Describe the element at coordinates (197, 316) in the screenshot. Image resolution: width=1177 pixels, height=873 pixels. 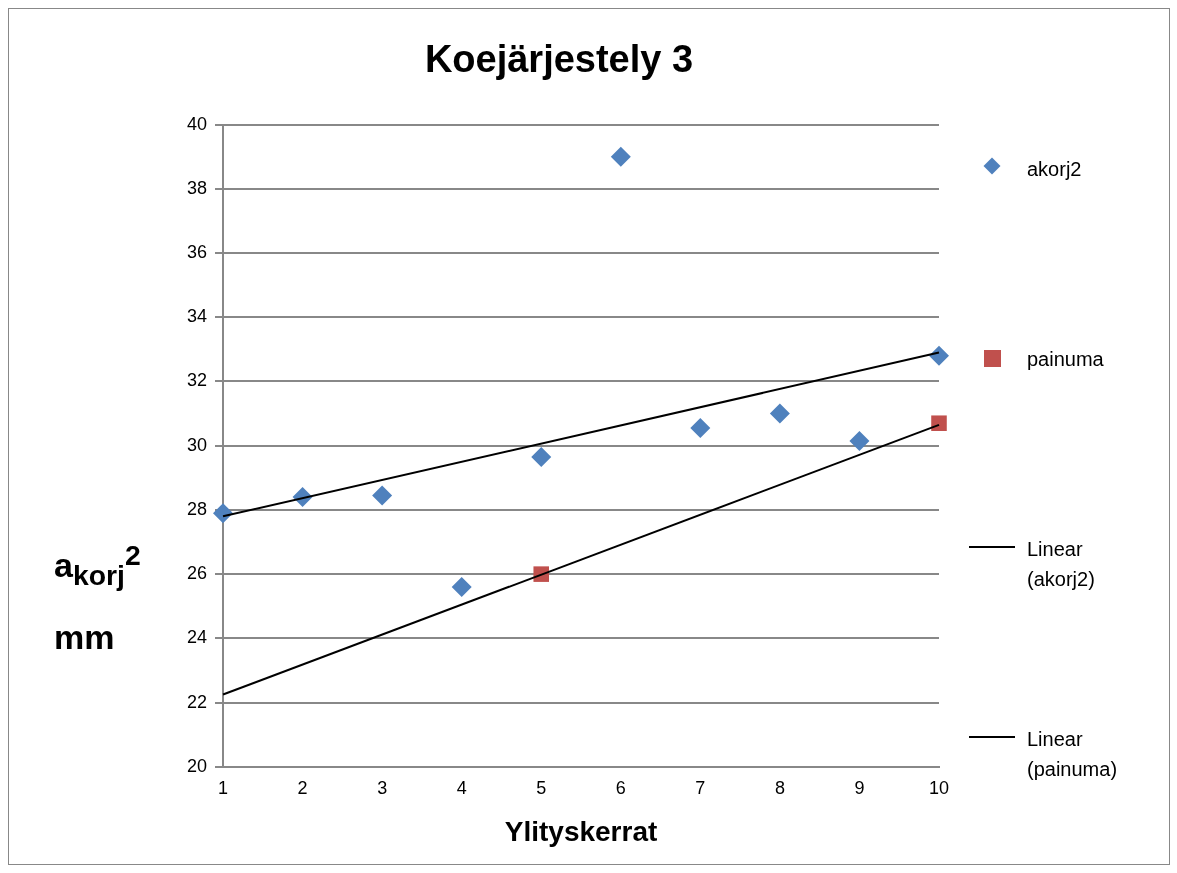
I see `y-tick-label: 34` at that location.